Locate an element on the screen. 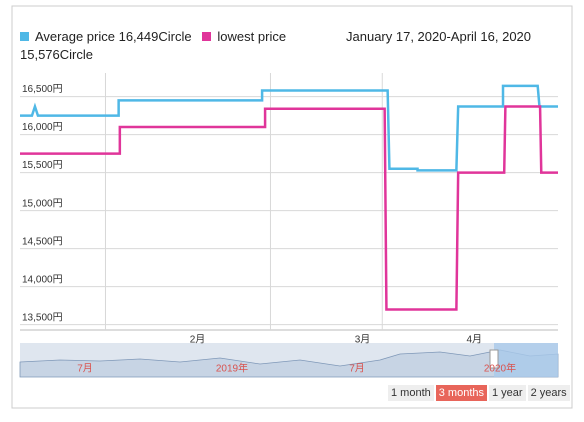 The width and height of the screenshot is (584, 422). navigator-label: 2020年 is located at coordinates (500, 368).